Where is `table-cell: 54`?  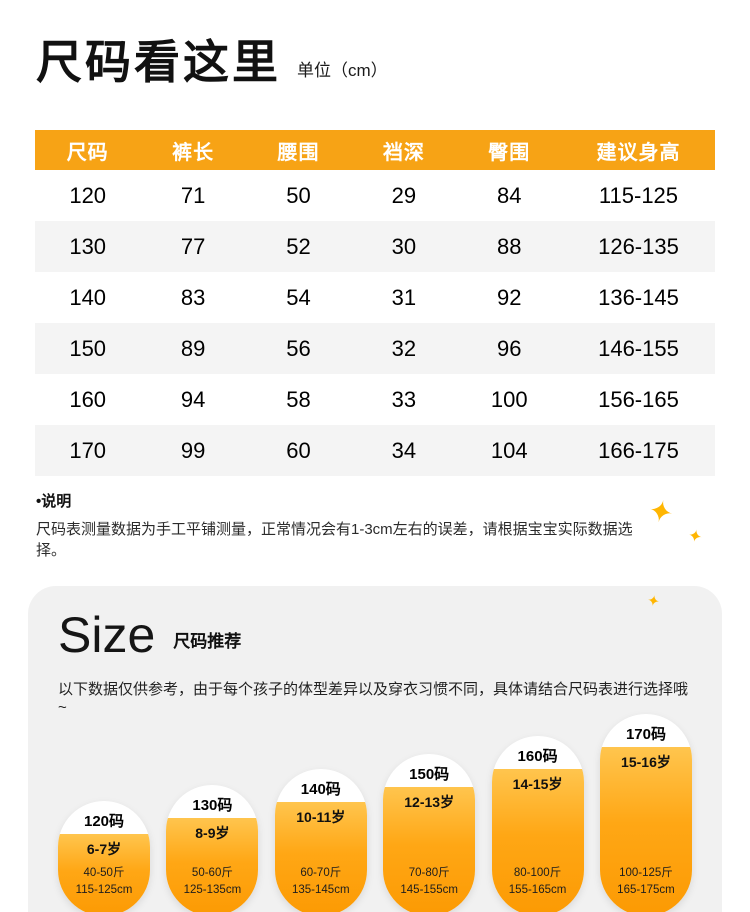 table-cell: 54 is located at coordinates (298, 297).